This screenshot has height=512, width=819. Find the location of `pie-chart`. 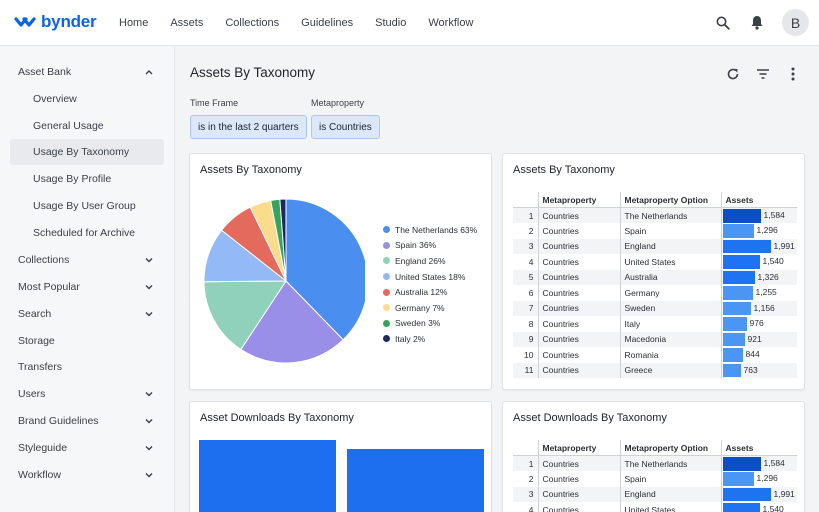

pie-chart is located at coordinates (284, 281).